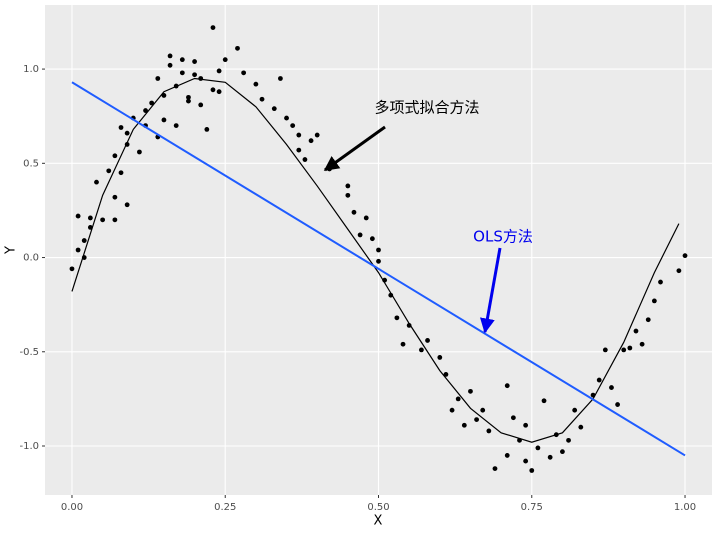  I want to click on y-tick-label: 0.5, so click(31, 163).